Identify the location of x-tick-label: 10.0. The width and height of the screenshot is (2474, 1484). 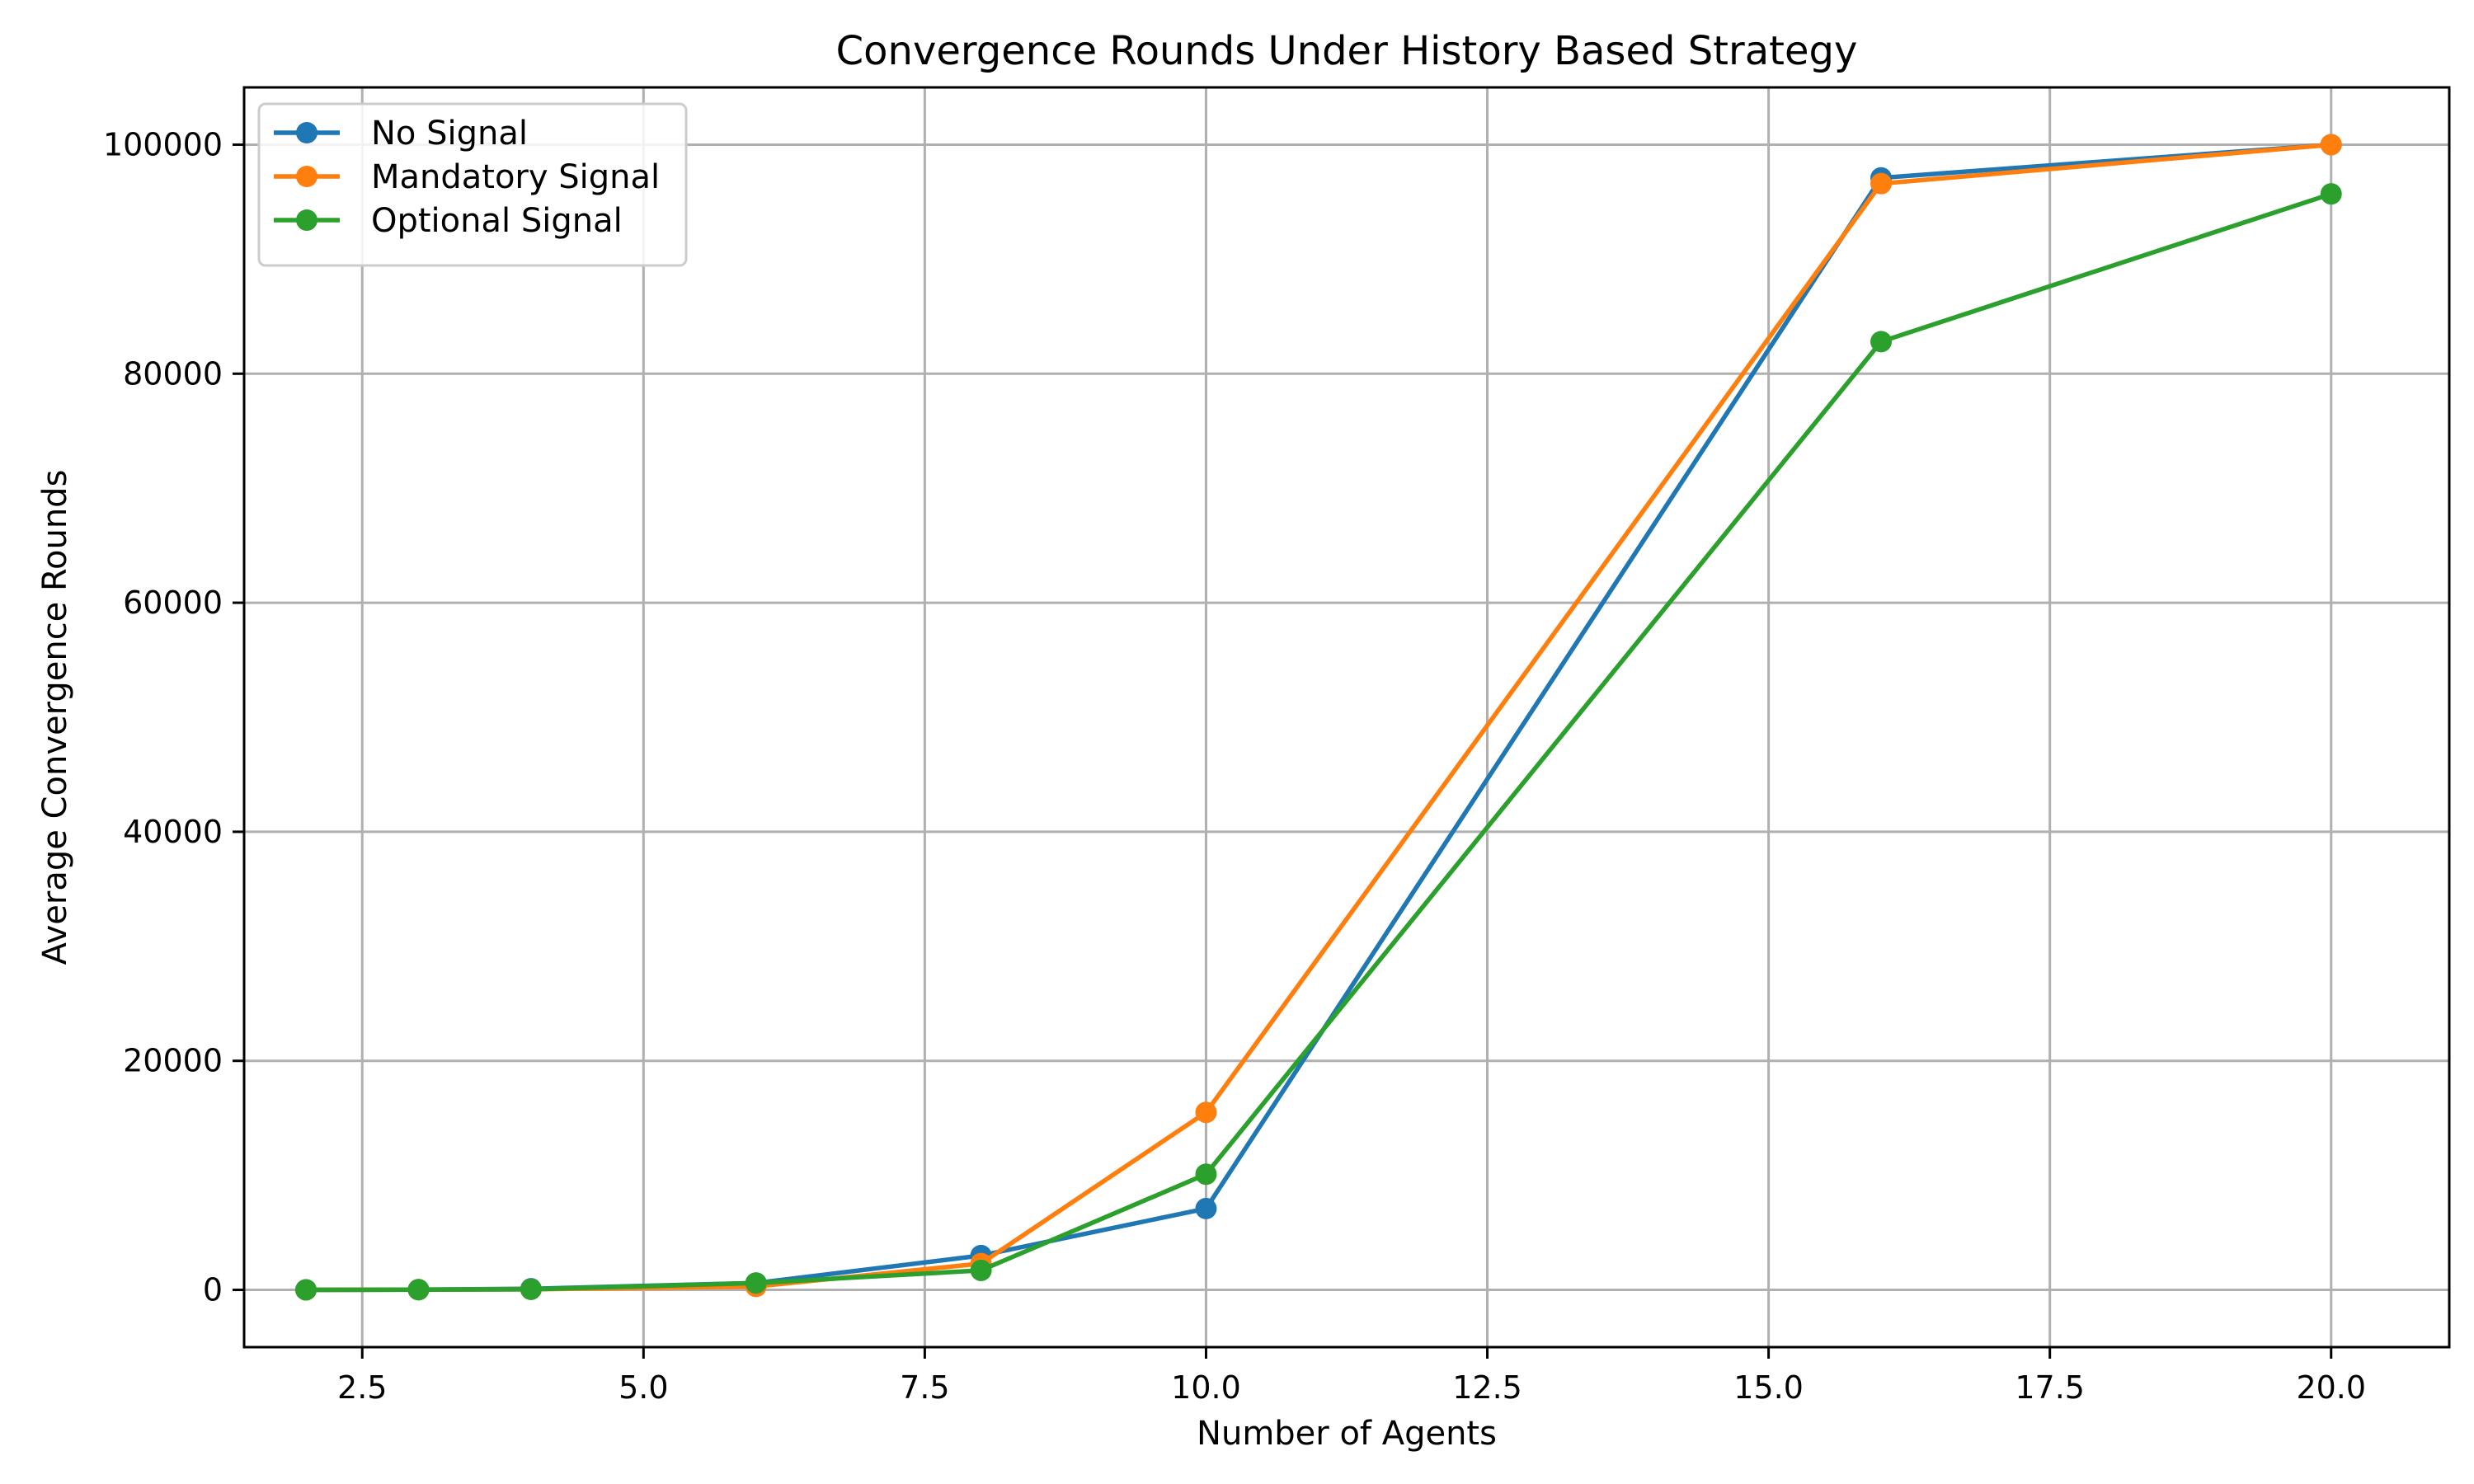
(1206, 1387).